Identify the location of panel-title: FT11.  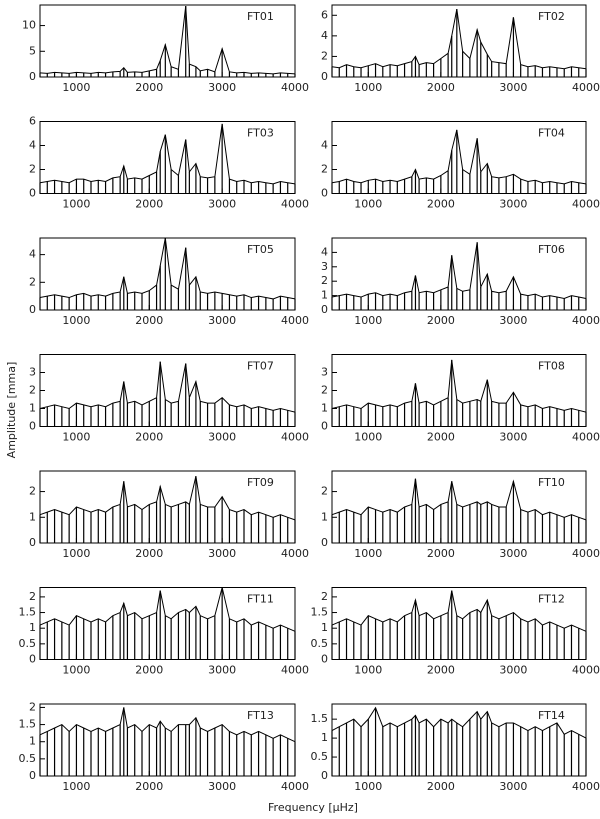
(260, 599).